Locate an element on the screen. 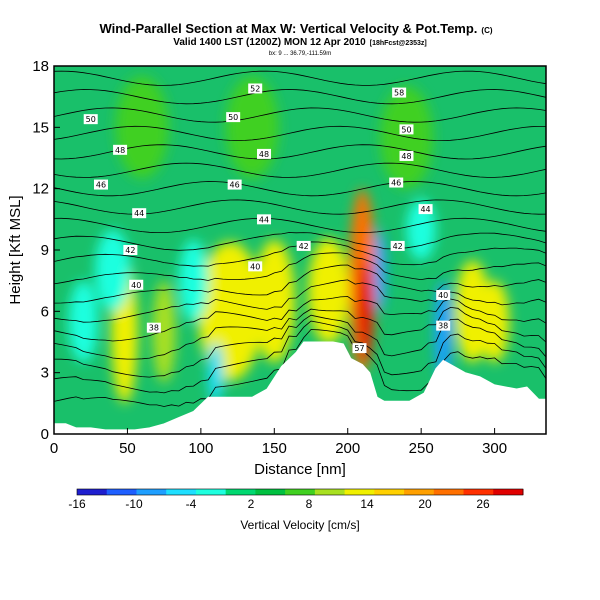 The width and height of the screenshot is (600, 600). chart-subsubtitle: bx: 9 ... 36.79,-111.59m is located at coordinates (300, 54).